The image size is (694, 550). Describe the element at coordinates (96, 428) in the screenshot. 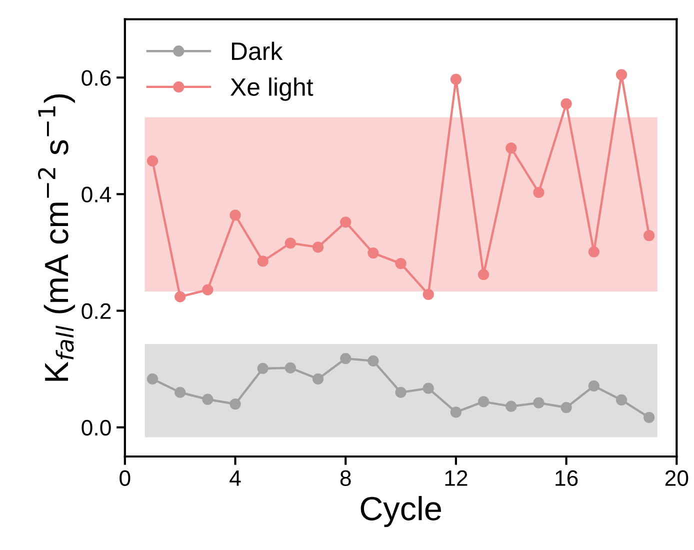

I see `y-tick-label: 0.0` at that location.